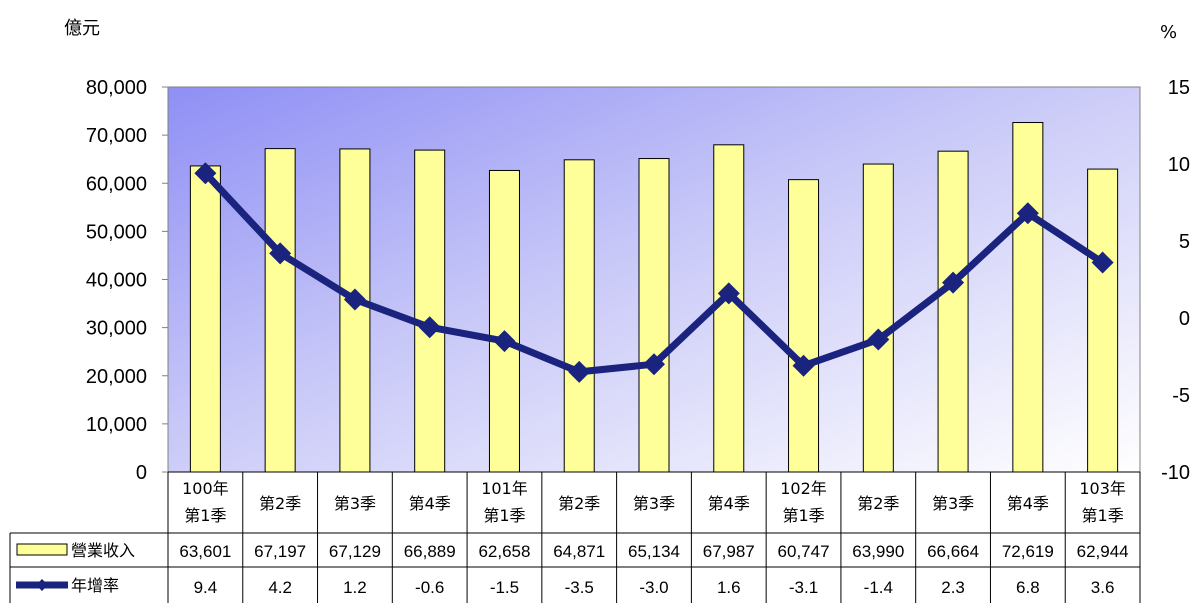 This screenshot has height=603, width=1203. What do you see at coordinates (579, 551) in the screenshot?
I see `revenue-cell: 64,871` at bounding box center [579, 551].